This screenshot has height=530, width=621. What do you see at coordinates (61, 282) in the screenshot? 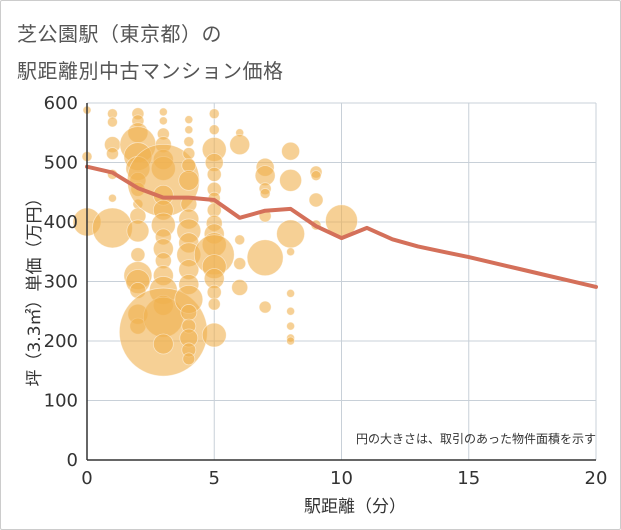
I see `y-tick-label: 300` at bounding box center [61, 282].